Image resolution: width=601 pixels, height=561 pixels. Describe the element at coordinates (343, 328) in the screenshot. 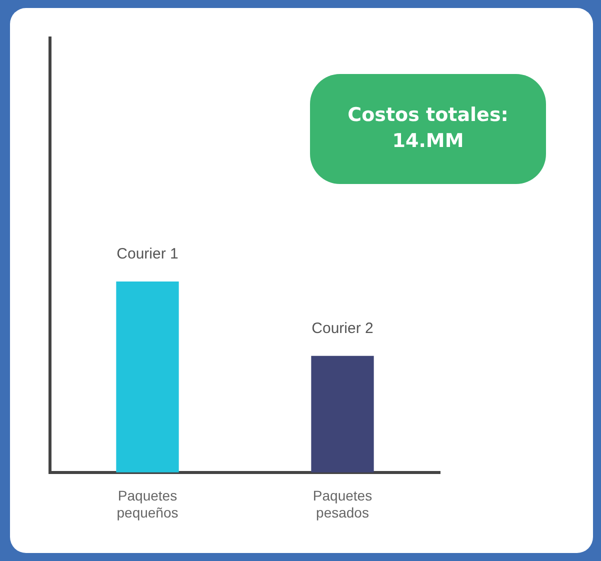

I see `series-label: Courier 2` at that location.